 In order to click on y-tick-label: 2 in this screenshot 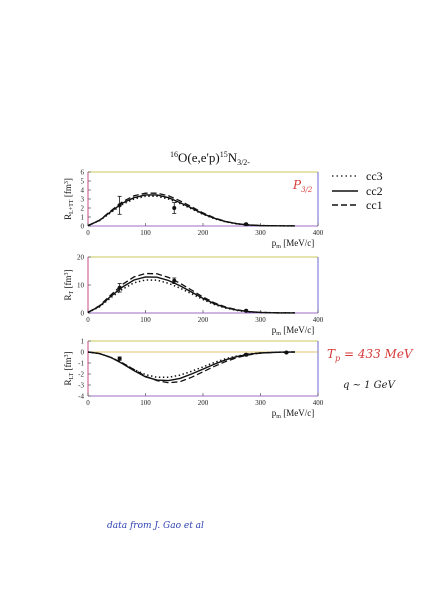, I will do `click(83, 209)`.